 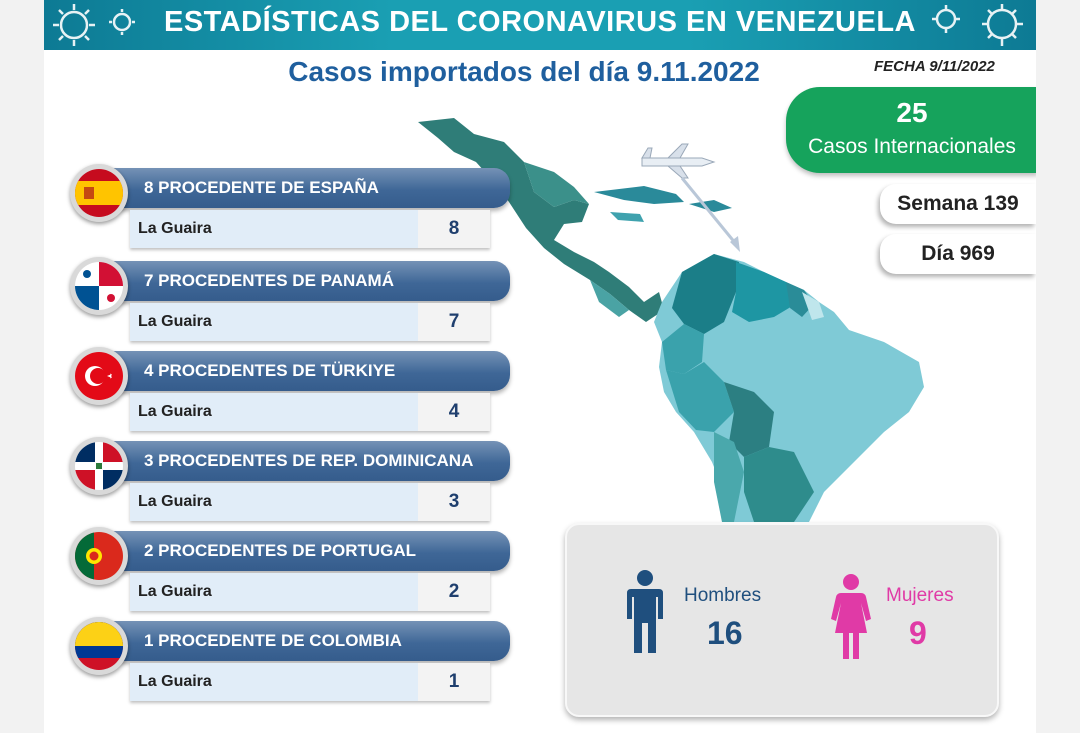 What do you see at coordinates (99, 646) in the screenshot?
I see `colombia-flag-icon` at bounding box center [99, 646].